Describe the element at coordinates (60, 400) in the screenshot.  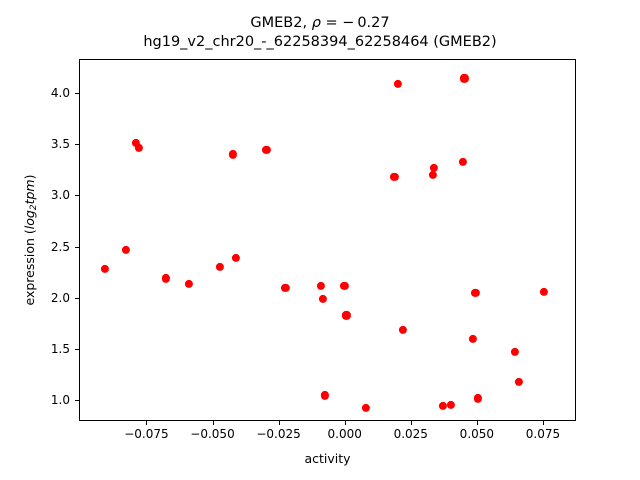
I see `y-tick-label: 1.0` at that location.